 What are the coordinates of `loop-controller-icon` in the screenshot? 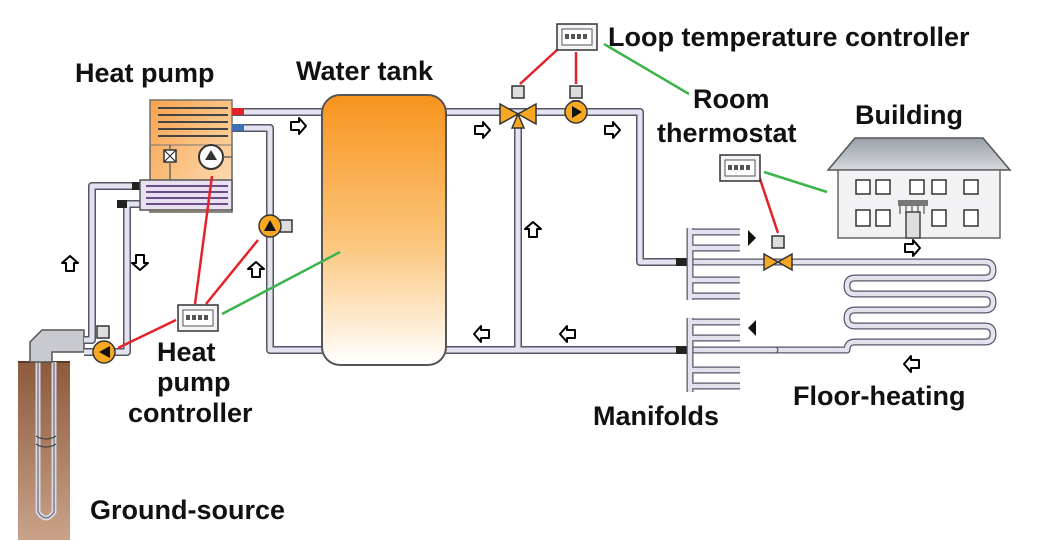 It's located at (577, 37).